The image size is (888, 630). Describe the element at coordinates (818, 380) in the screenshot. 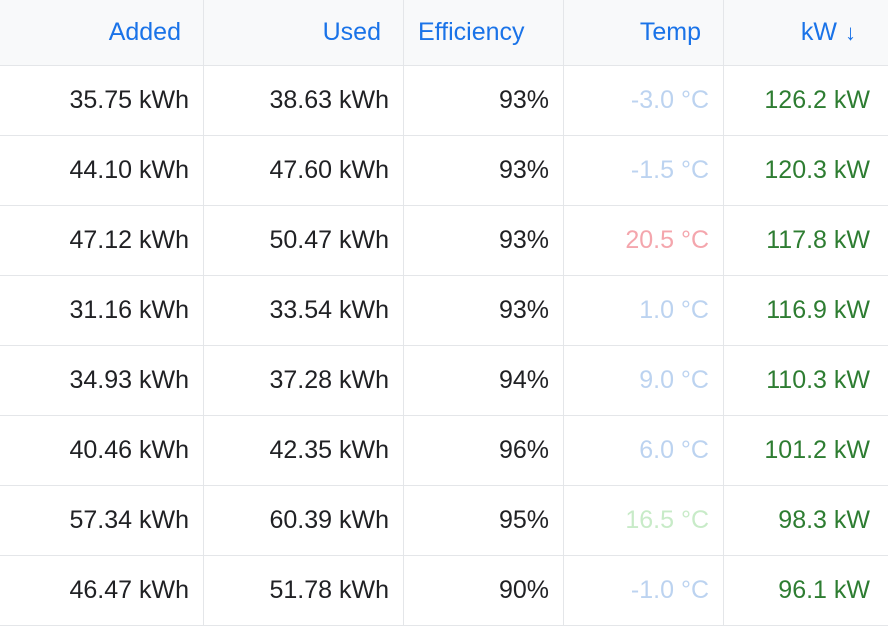

I see `cell-kw: 110.3 kW` at that location.